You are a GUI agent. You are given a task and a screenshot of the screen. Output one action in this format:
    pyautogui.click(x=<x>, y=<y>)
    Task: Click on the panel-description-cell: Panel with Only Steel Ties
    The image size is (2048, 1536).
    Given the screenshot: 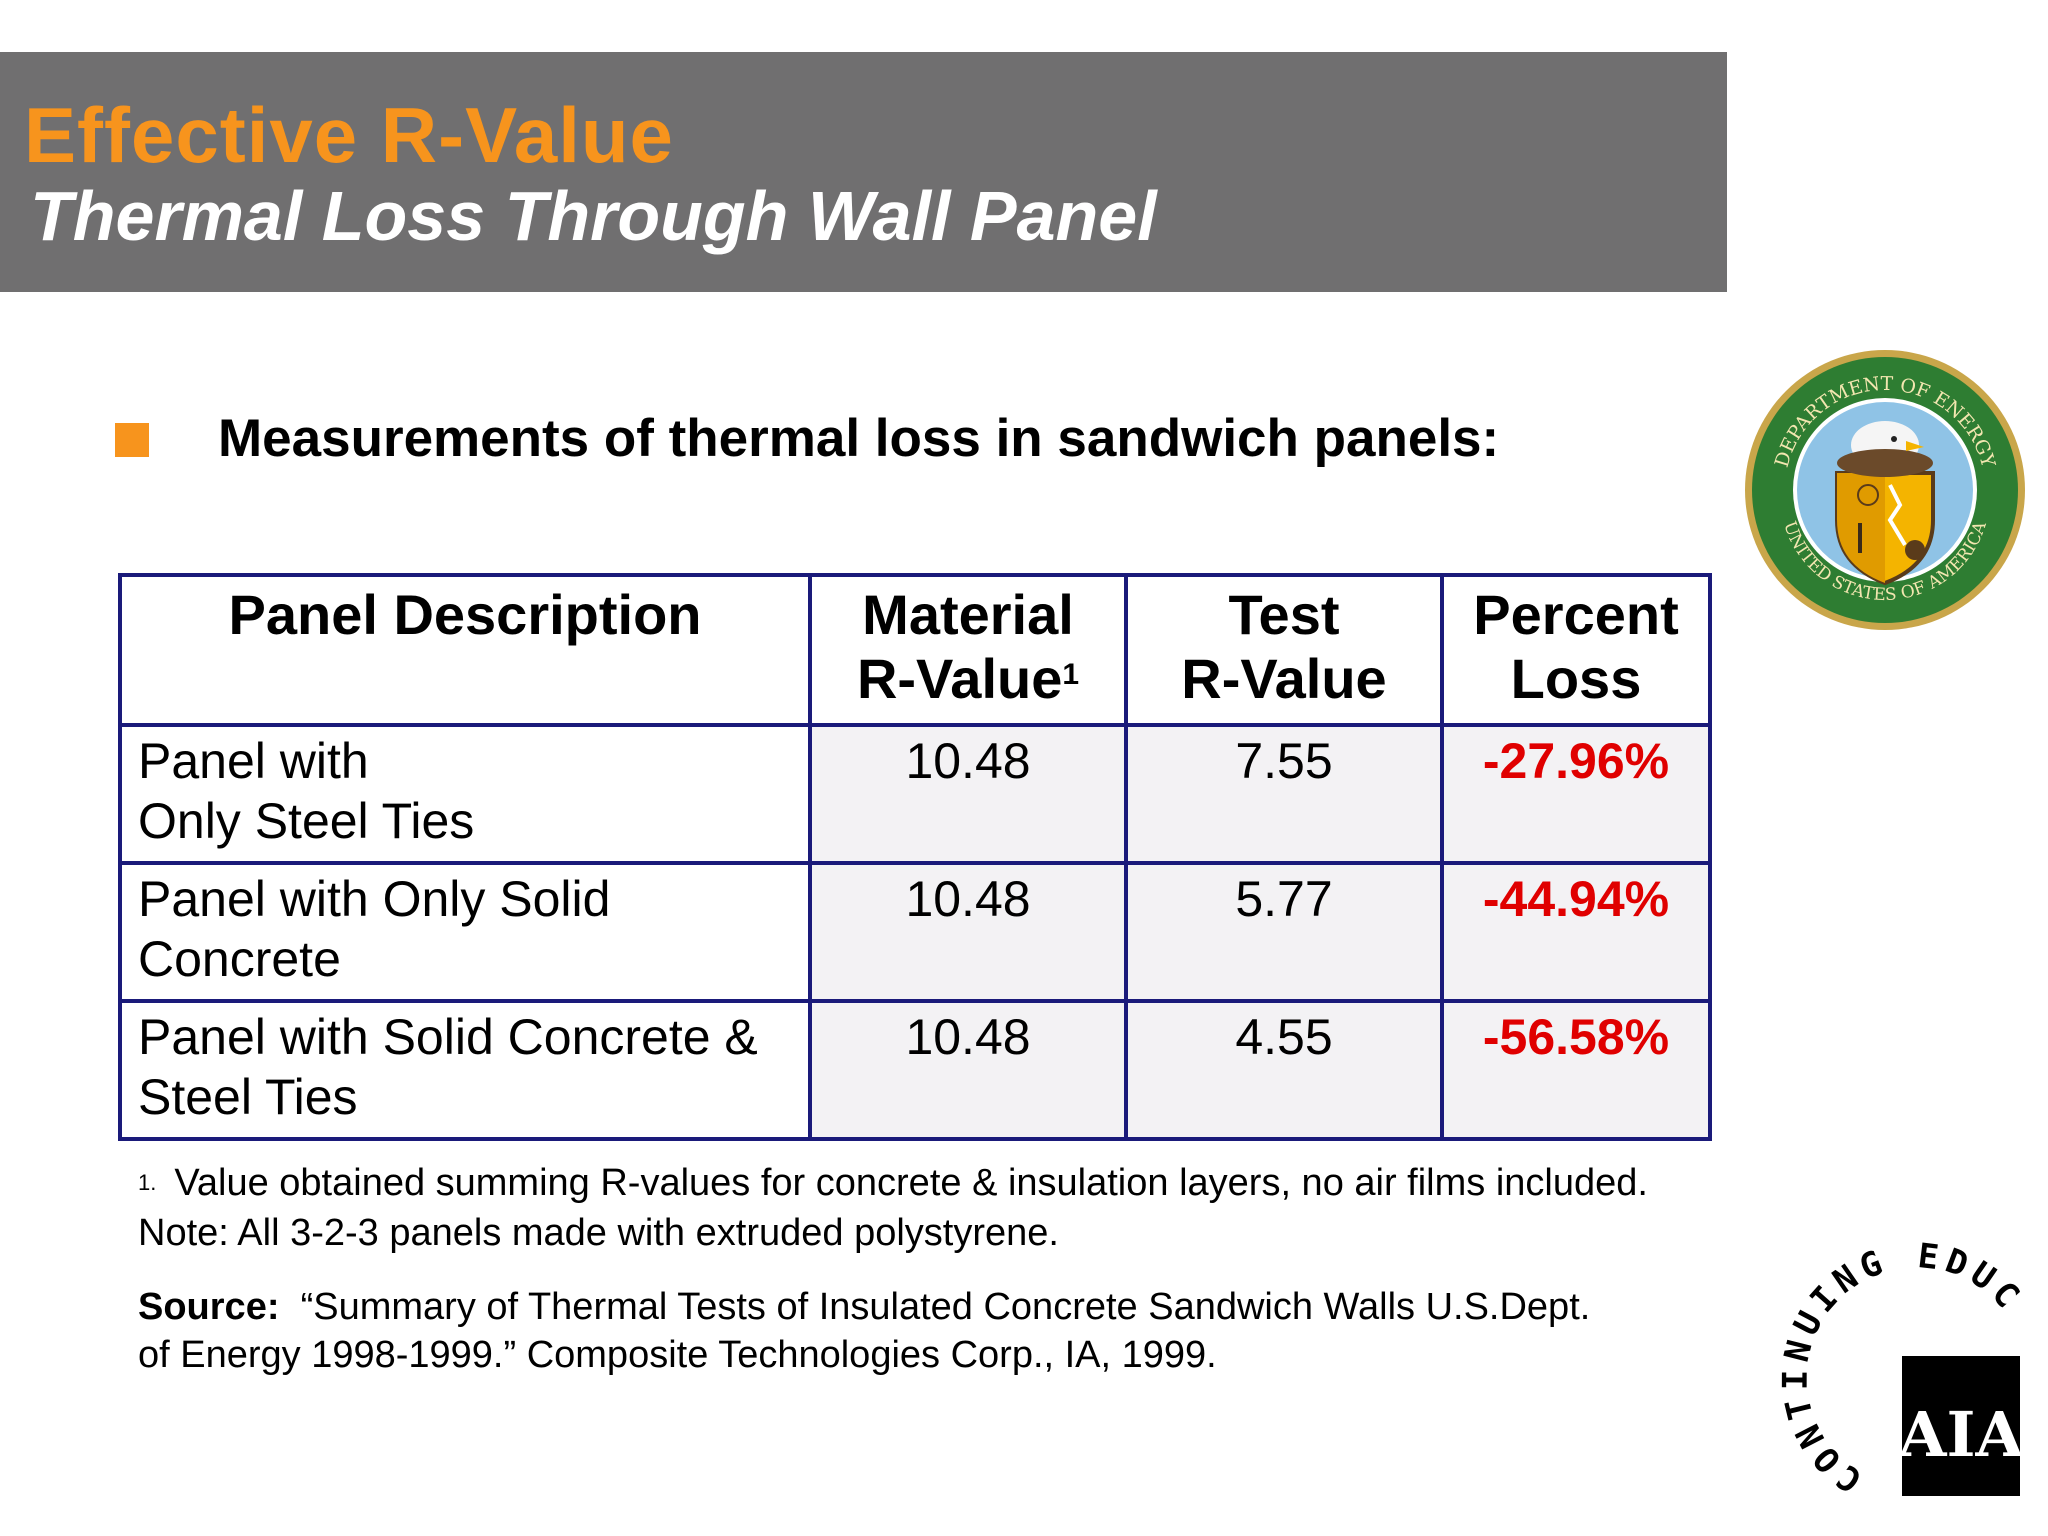 What is the action you would take?
    pyautogui.click(x=465, y=794)
    